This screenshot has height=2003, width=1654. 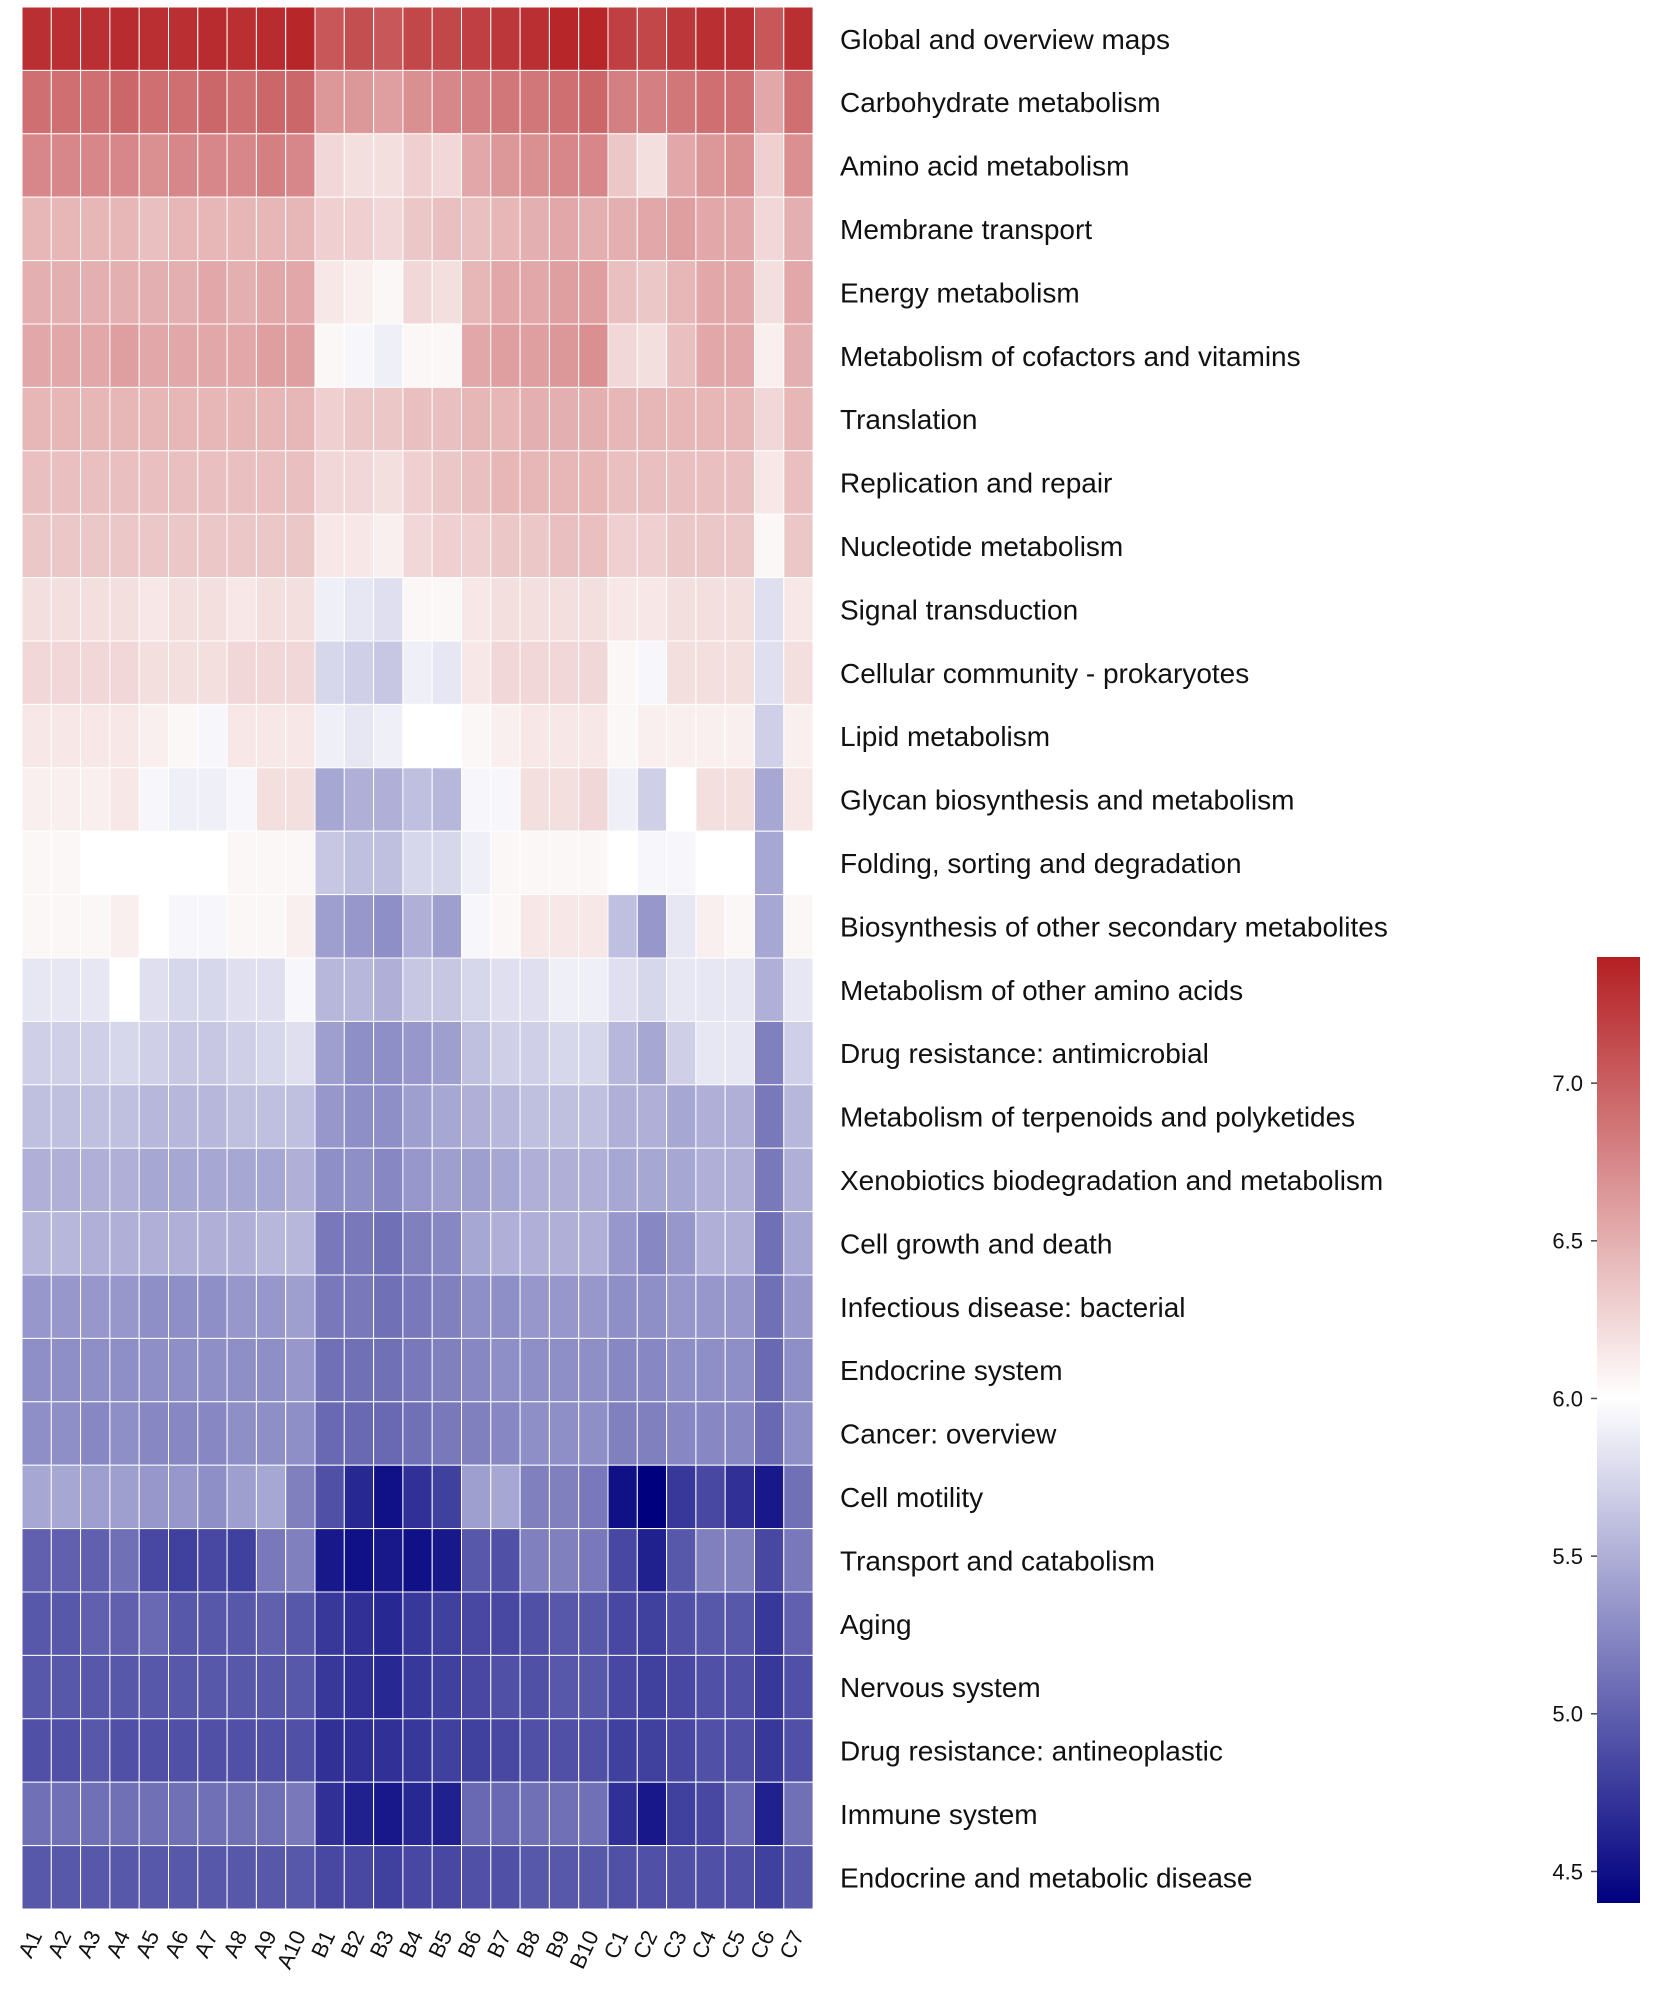 I want to click on column-label: B7, so click(x=499, y=1944).